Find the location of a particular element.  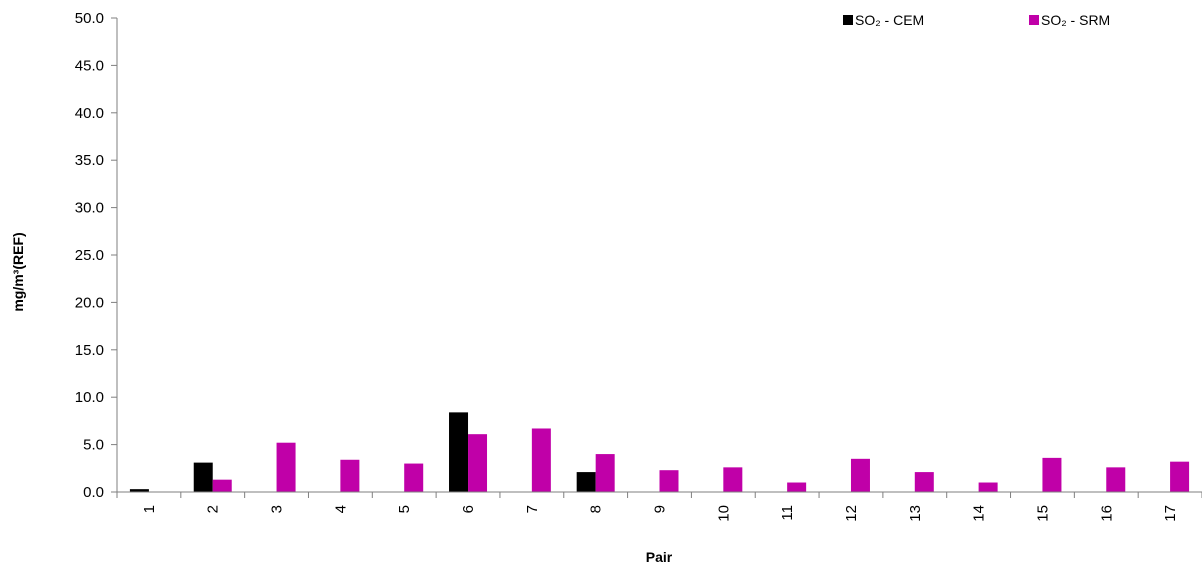

x-tick-label: 6 is located at coordinates (468, 509).